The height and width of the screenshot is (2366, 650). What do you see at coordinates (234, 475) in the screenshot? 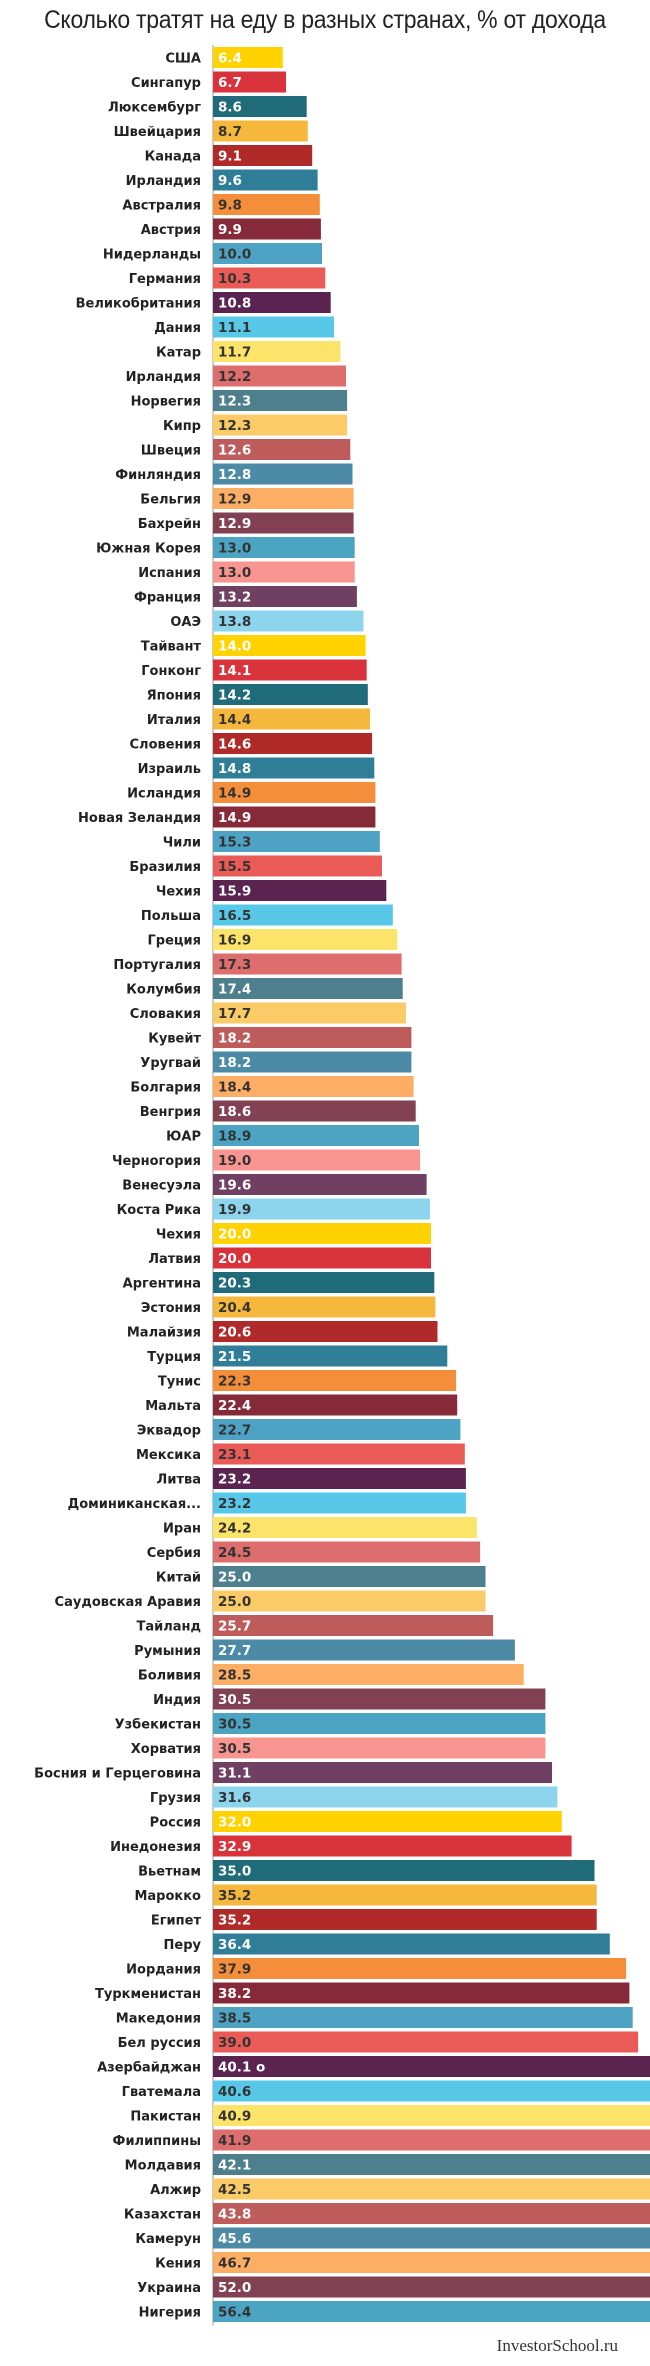
I see `data-label: 12.8` at bounding box center [234, 475].